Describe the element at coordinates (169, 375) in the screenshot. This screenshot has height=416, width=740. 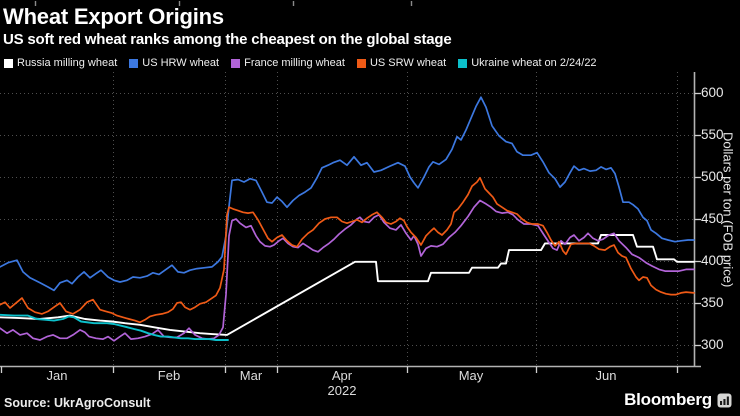
I see `month-label-feb: Feb` at that location.